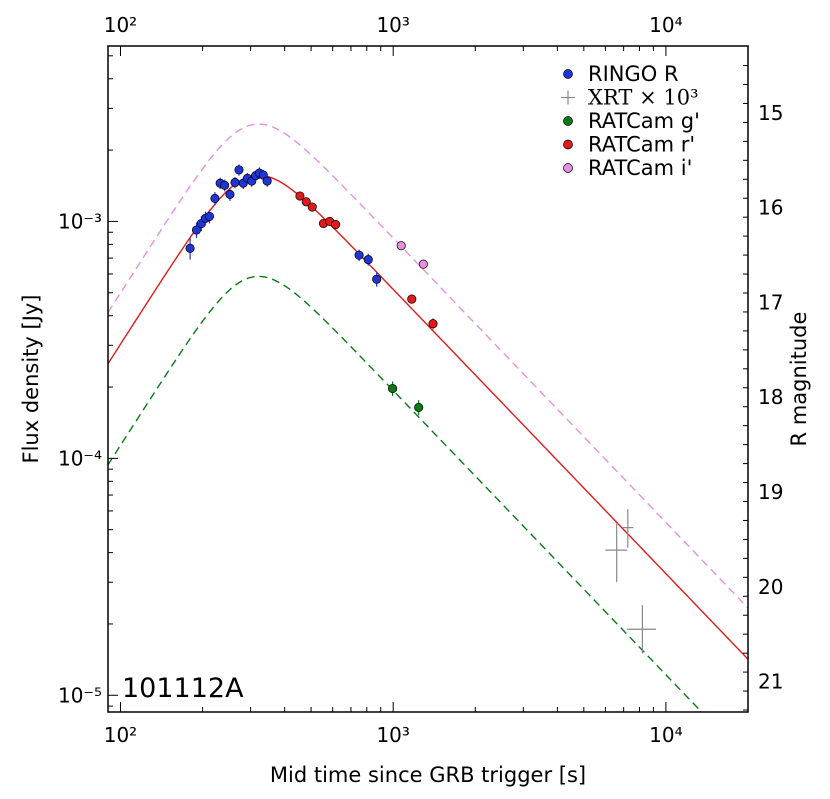 Image resolution: width=830 pixels, height=799 pixels. I want to click on legend-label: RATCam g', so click(644, 121).